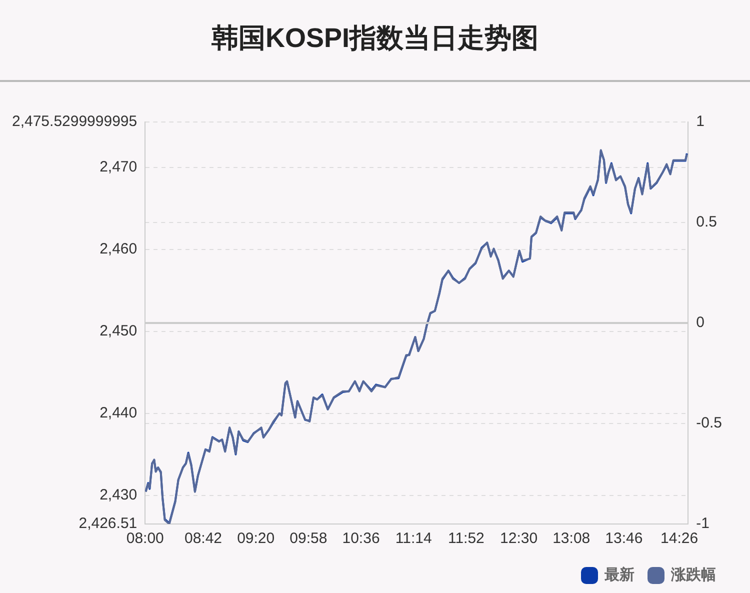  I want to click on legend-label: 最新, so click(619, 575).